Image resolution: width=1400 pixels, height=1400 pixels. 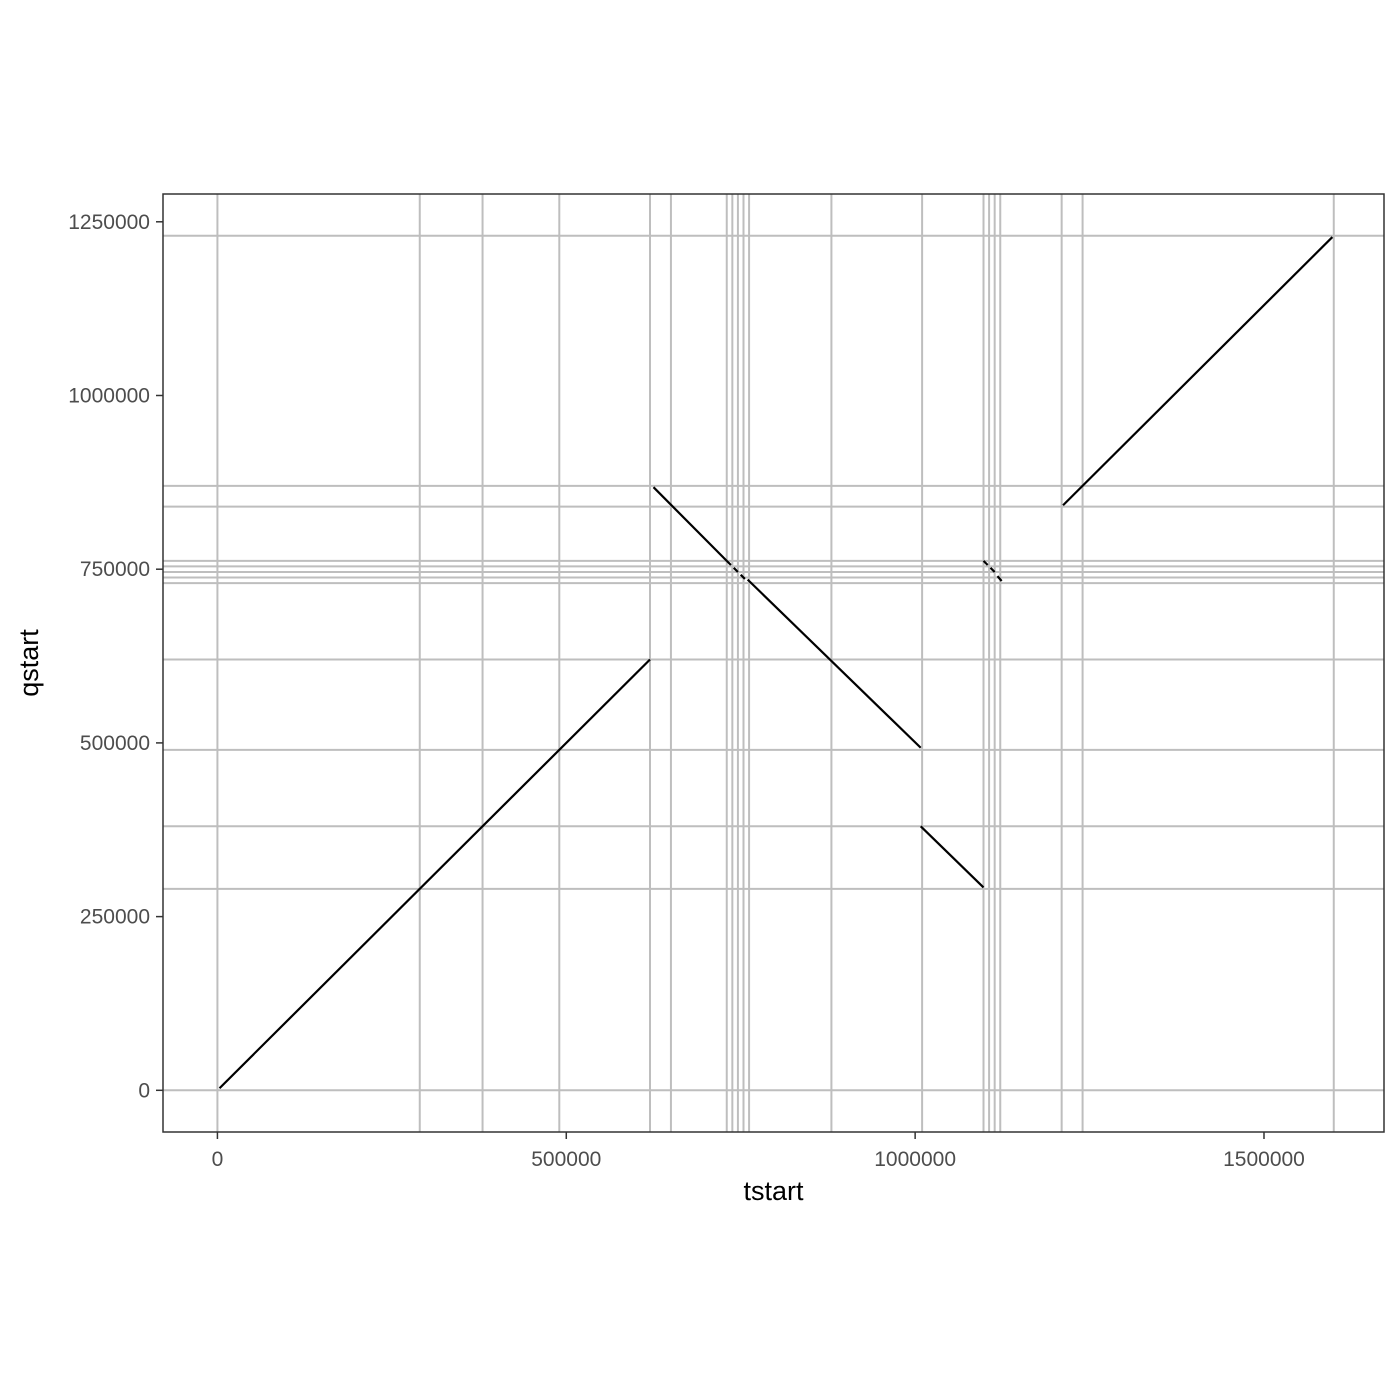 I want to click on x-tick-label-2: 1000000, so click(x=915, y=1159).